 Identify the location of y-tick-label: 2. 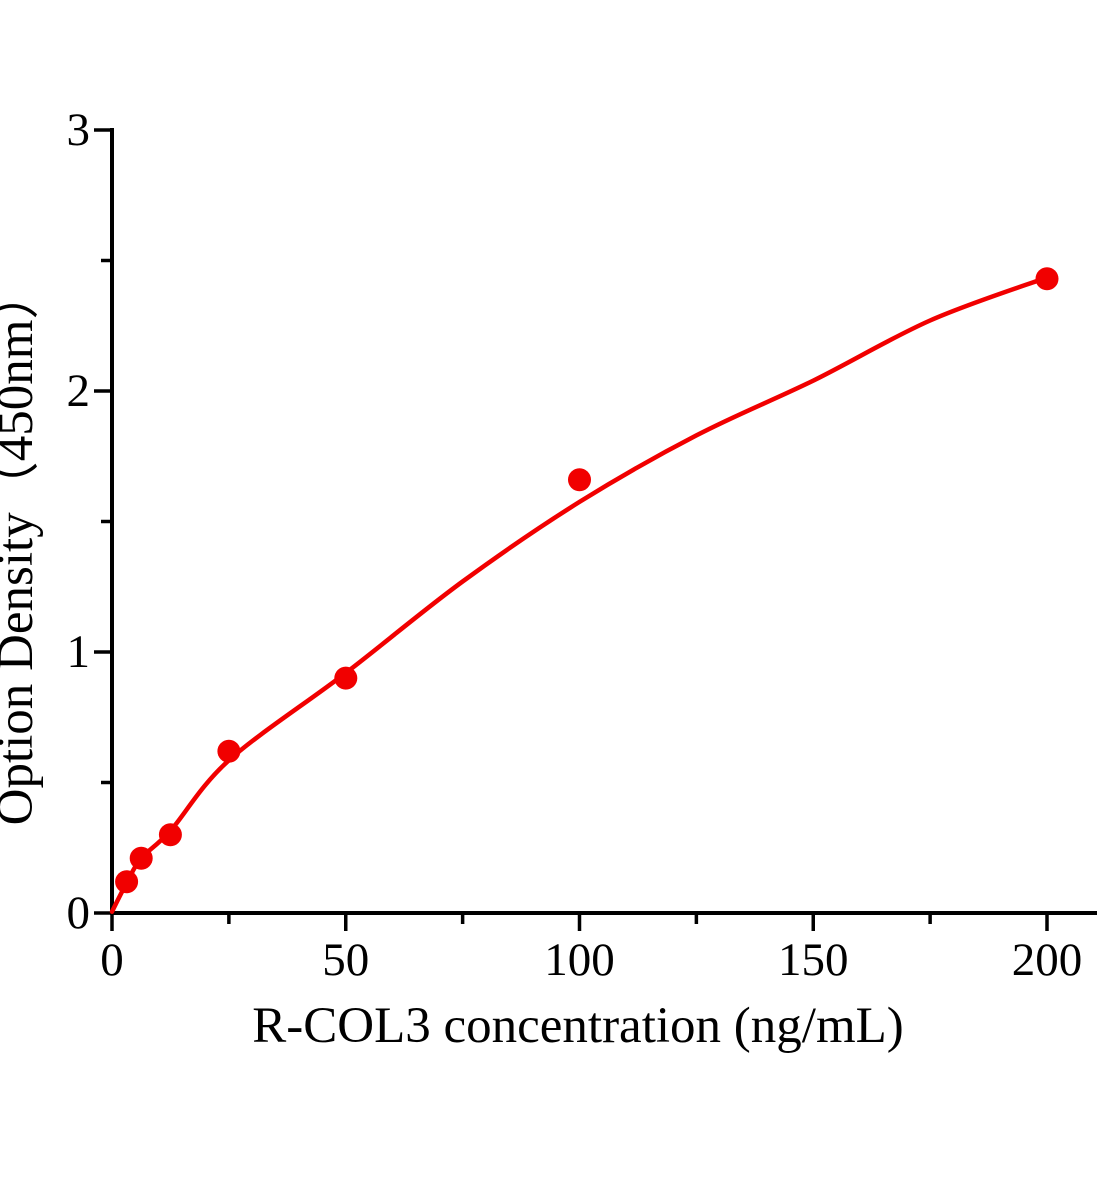
(79, 391).